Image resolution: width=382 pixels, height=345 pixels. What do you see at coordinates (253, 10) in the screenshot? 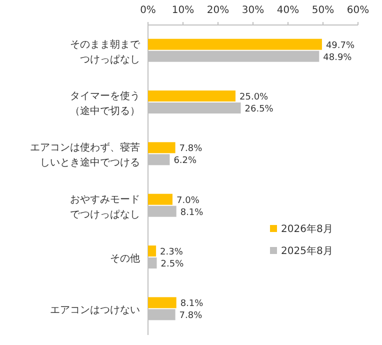
I see `x-tick-label: 30%` at bounding box center [253, 10].